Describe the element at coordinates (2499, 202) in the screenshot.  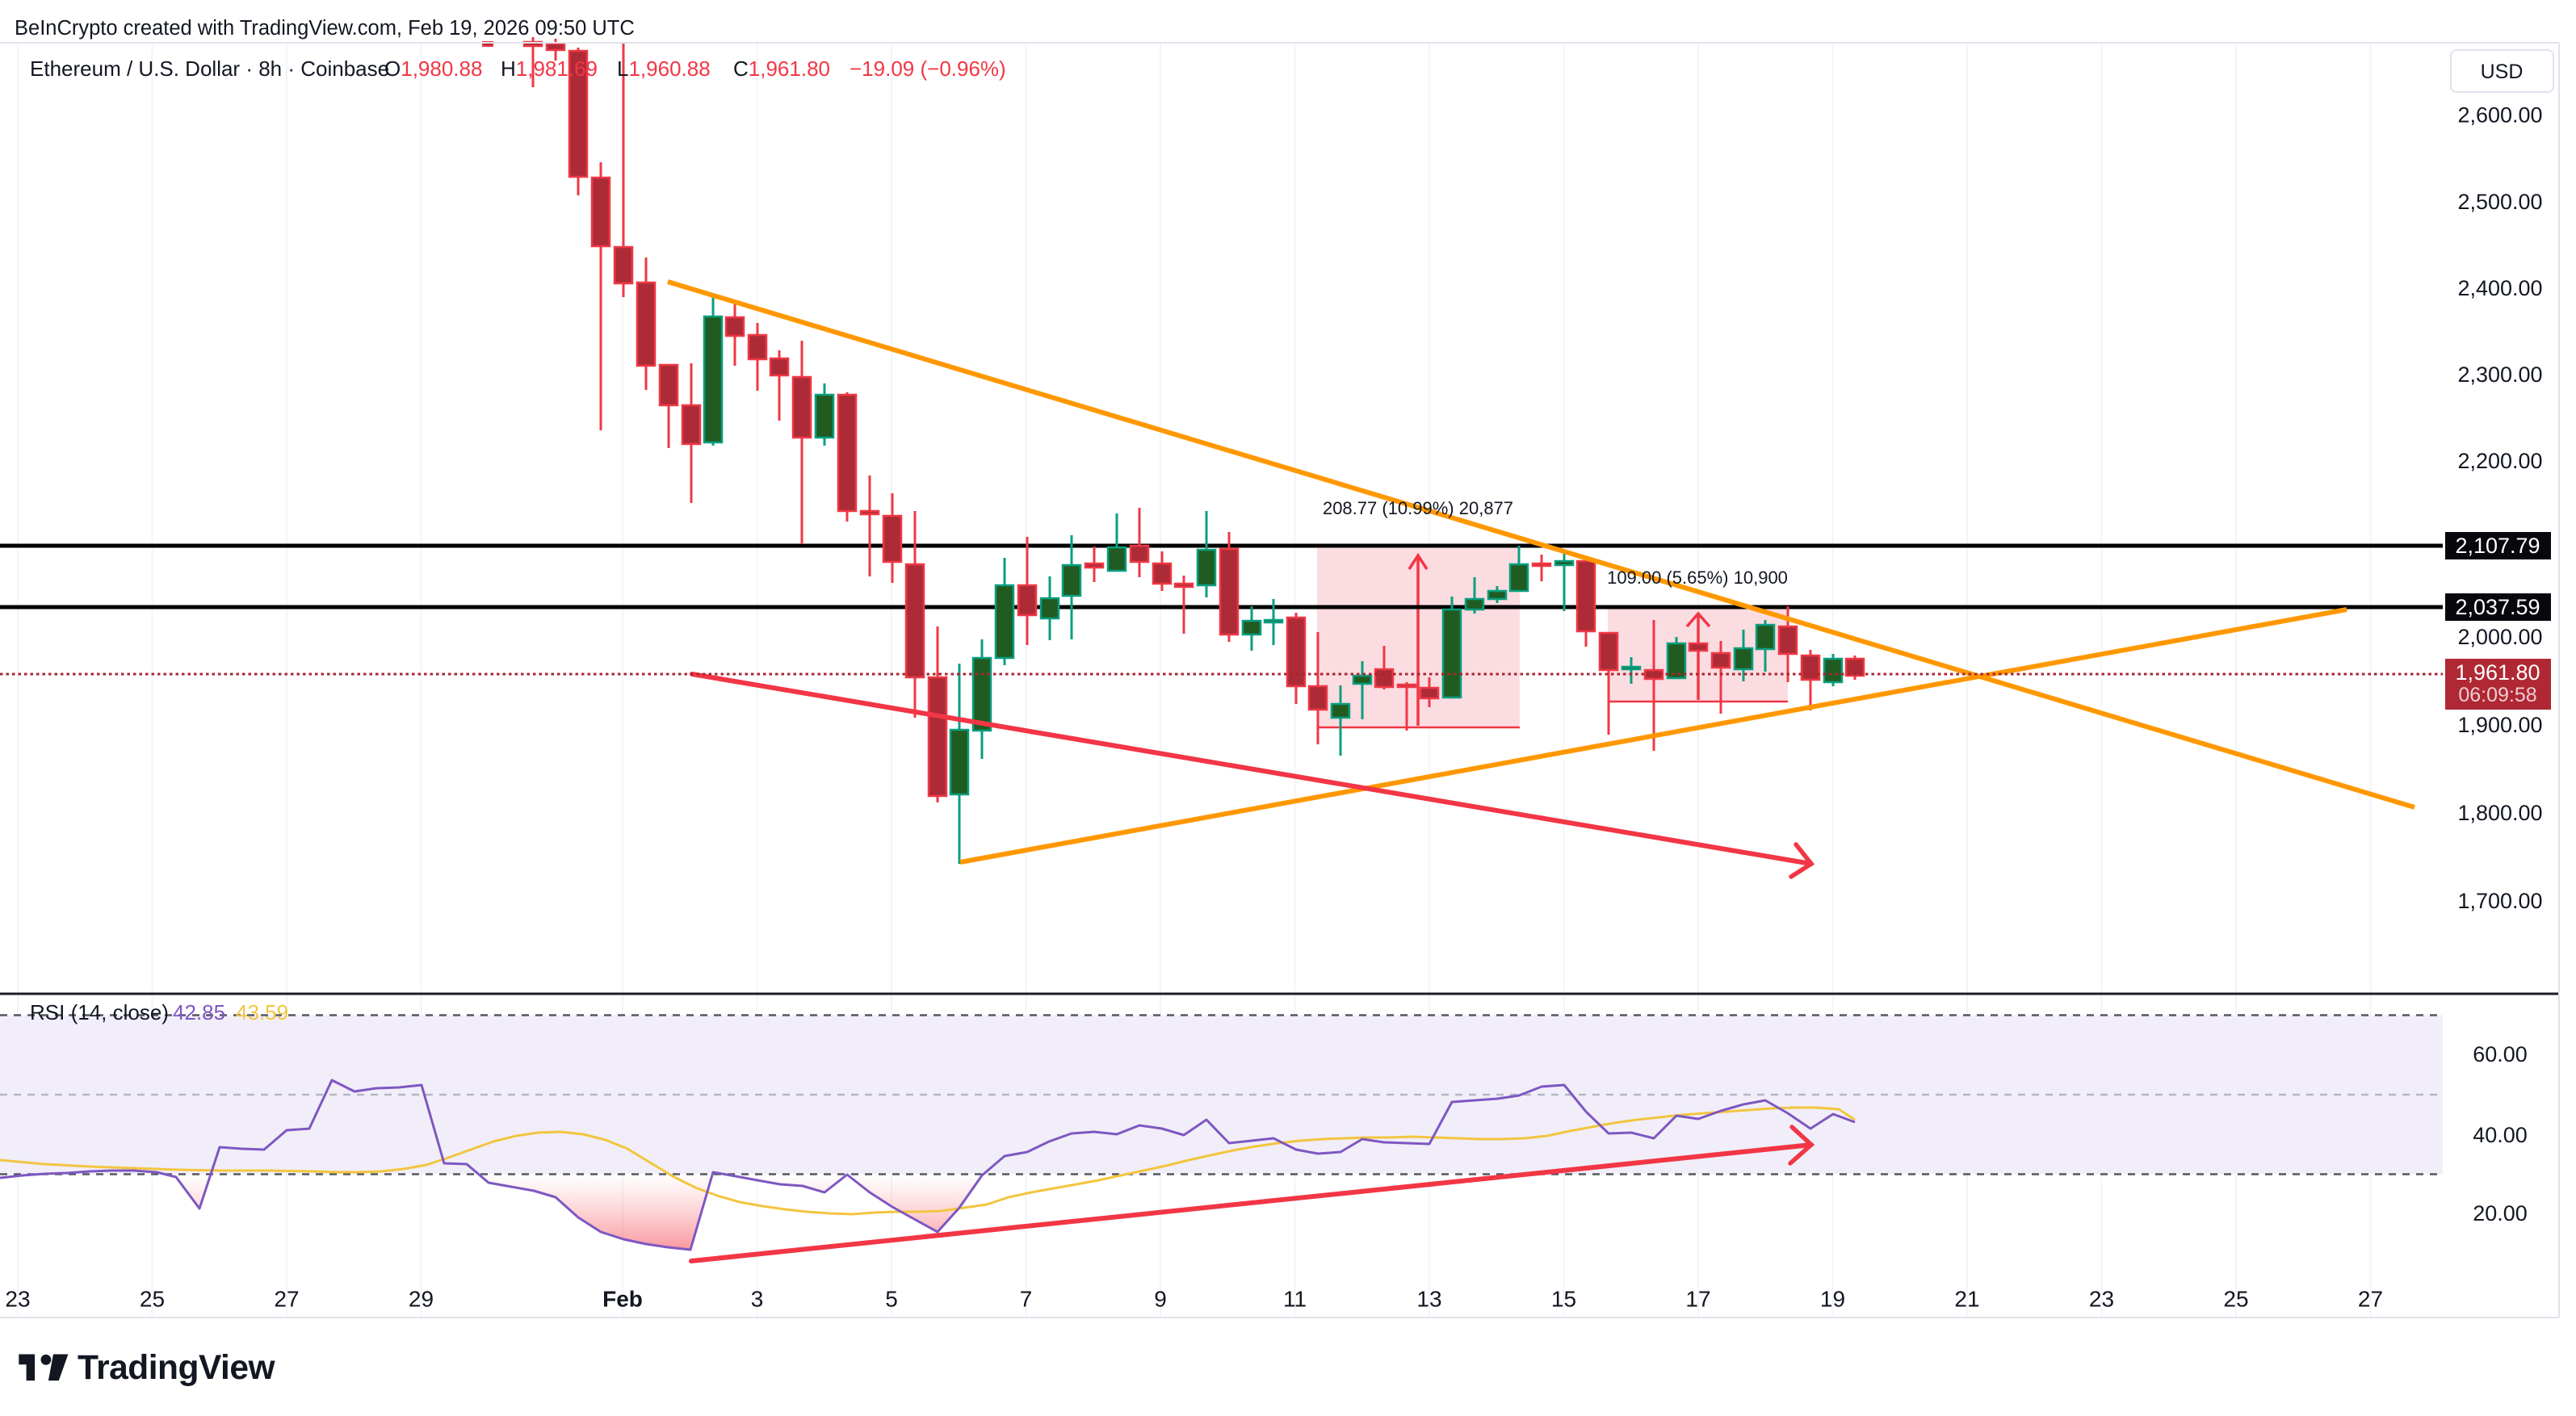
I see `svg-text: 2,500.00` at that location.